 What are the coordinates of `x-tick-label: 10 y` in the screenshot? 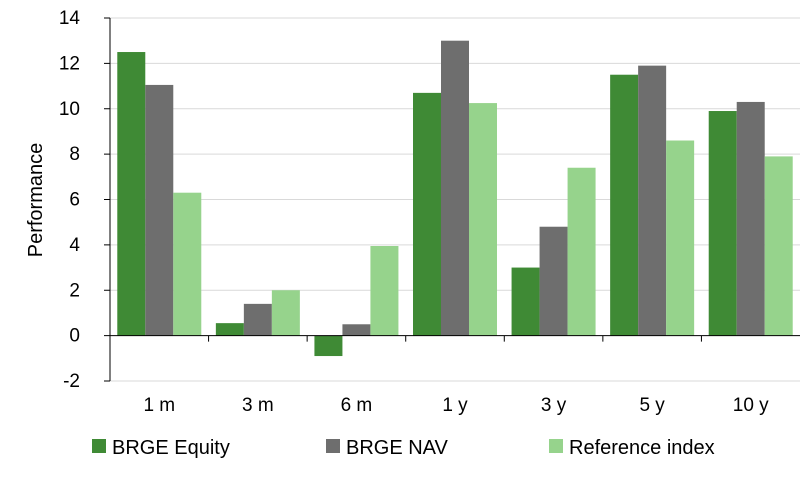 It's located at (751, 405).